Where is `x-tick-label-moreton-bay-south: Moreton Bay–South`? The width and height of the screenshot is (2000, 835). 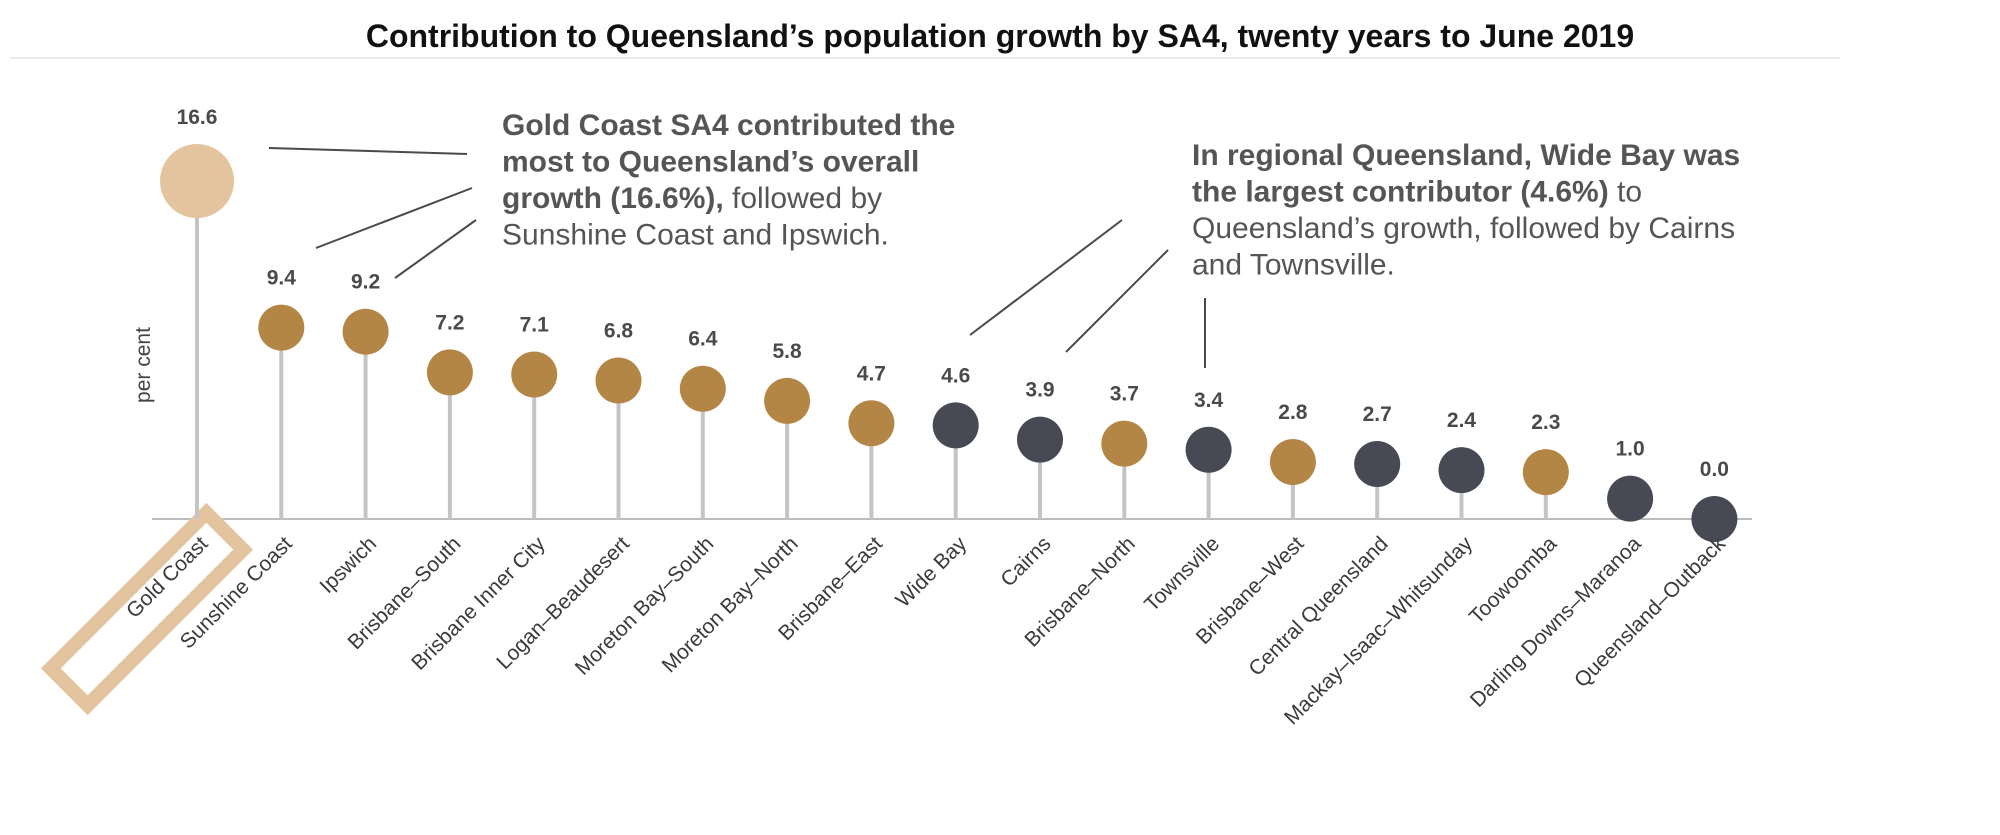 x-tick-label-moreton-bay-south: Moreton Bay–South is located at coordinates (645, 606).